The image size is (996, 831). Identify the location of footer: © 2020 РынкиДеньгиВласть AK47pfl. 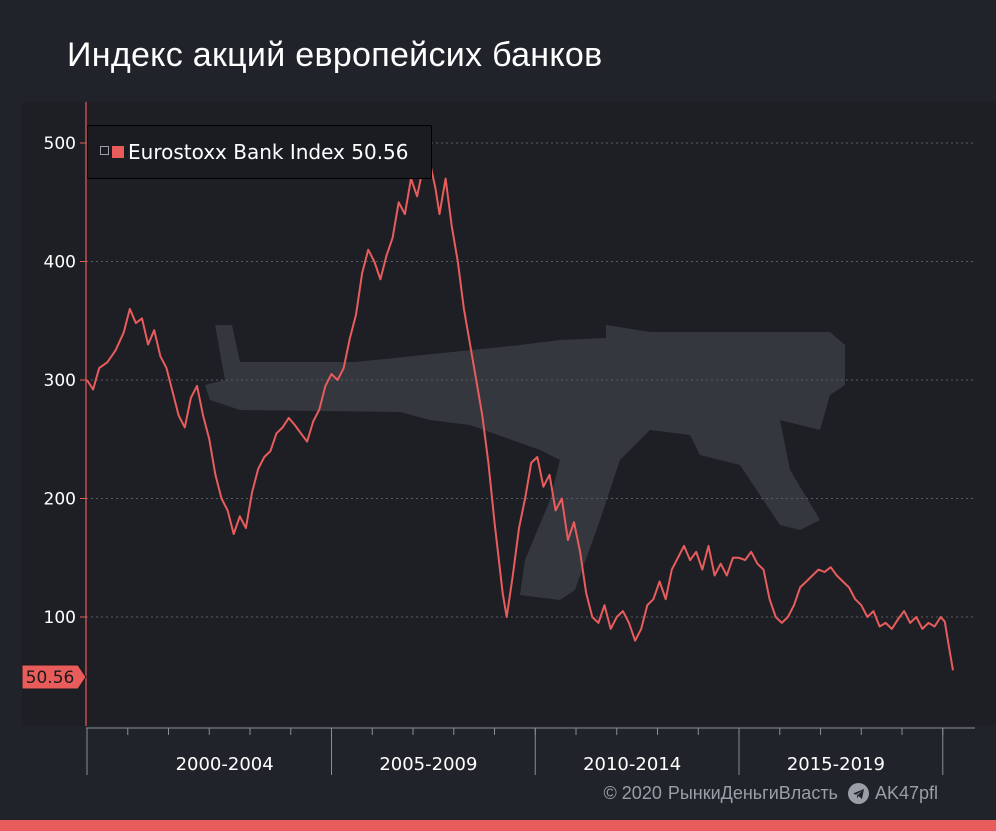
(771, 793).